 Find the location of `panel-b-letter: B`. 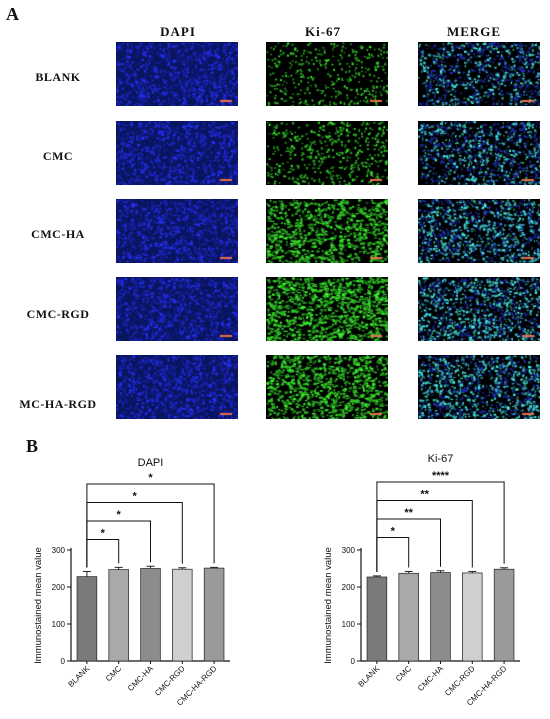

panel-b-letter: B is located at coordinates (32, 446).